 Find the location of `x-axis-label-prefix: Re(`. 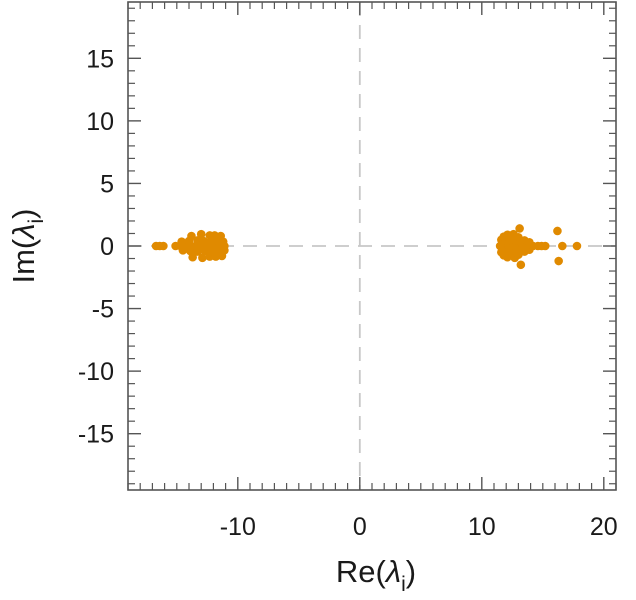

x-axis-label-prefix: Re( is located at coordinates (361, 571).